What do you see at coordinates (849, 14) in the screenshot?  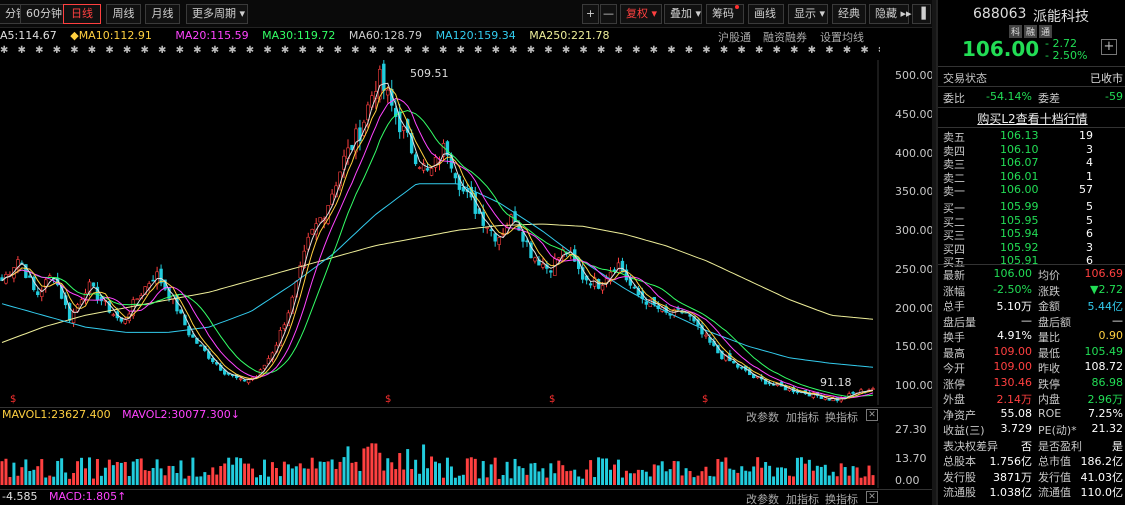 I see `classic-button: 经典` at bounding box center [849, 14].